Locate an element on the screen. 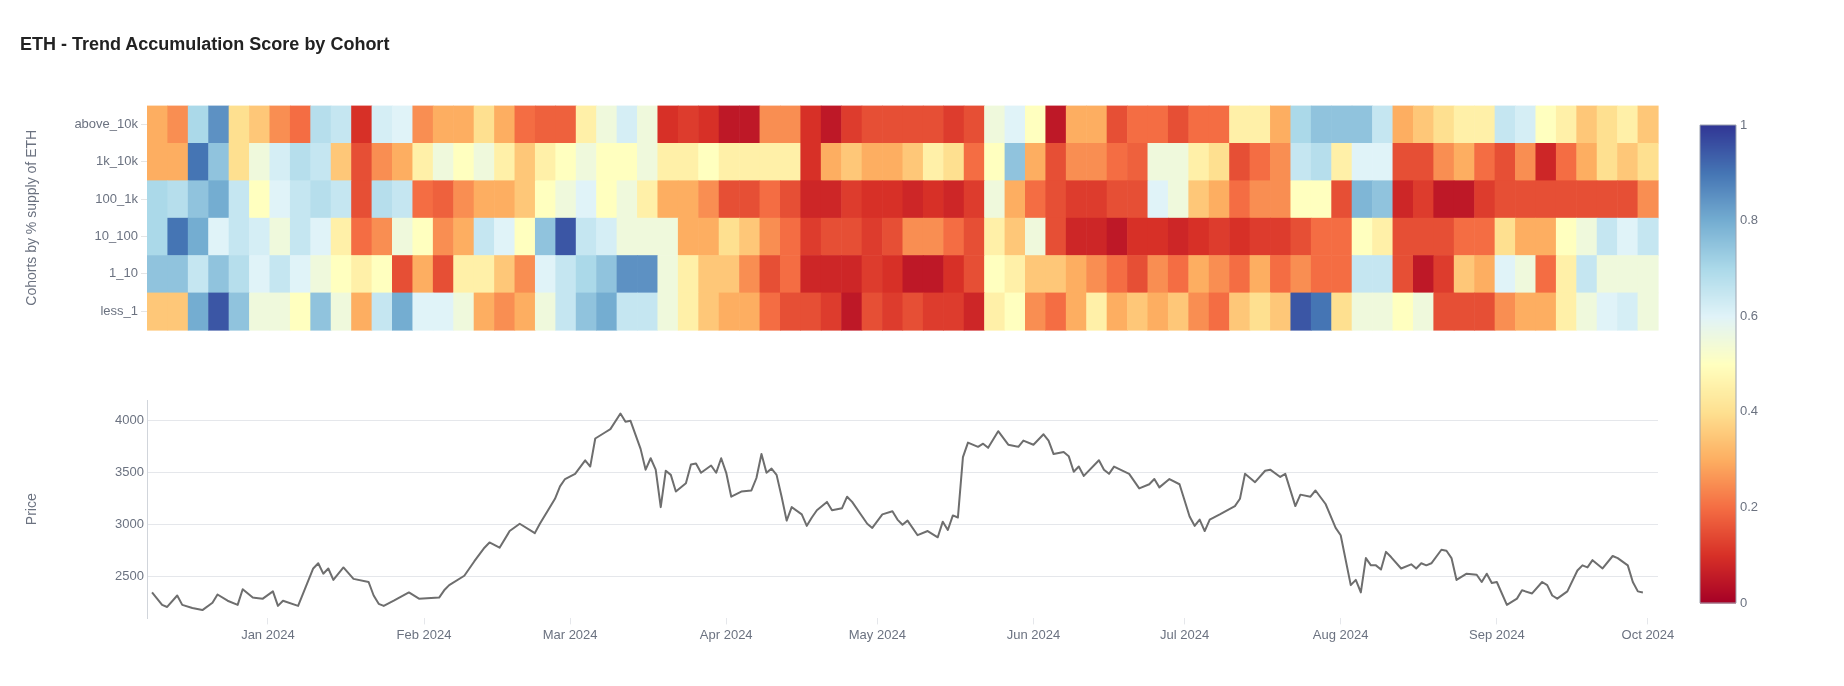  y-axis-title: Cohorts by % supply of ETH is located at coordinates (31, 217).